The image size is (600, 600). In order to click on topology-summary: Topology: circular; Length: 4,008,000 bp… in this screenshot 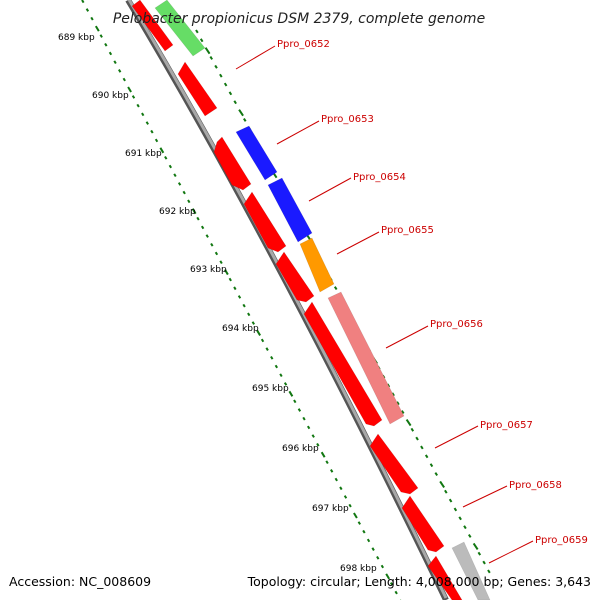, I will do `click(419, 581)`.